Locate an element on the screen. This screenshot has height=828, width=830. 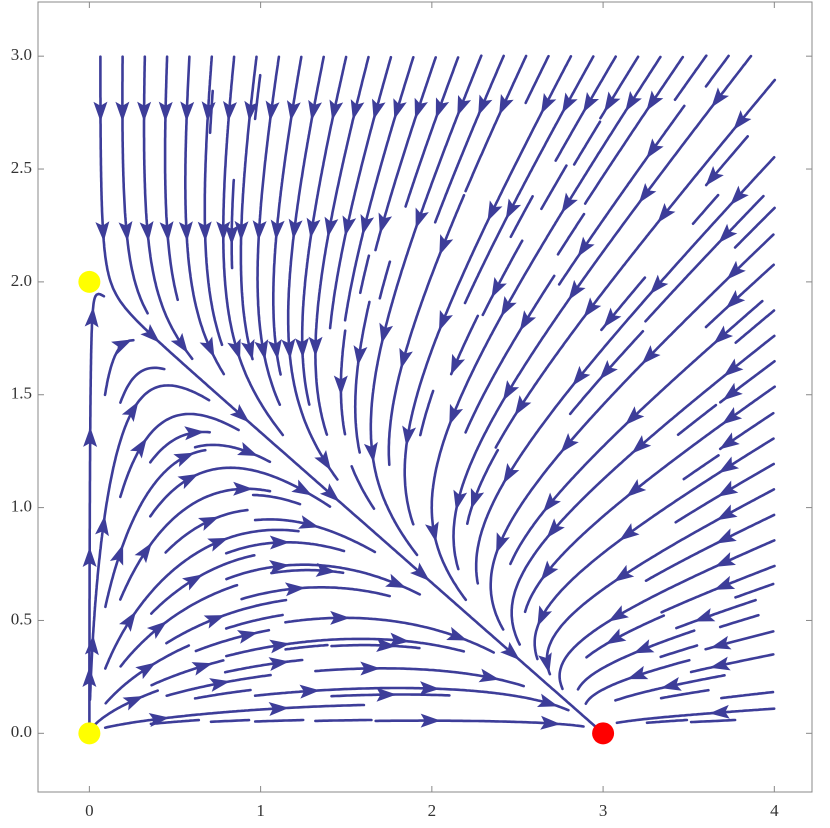
y-tick-label: 1.5 is located at coordinates (21, 393).